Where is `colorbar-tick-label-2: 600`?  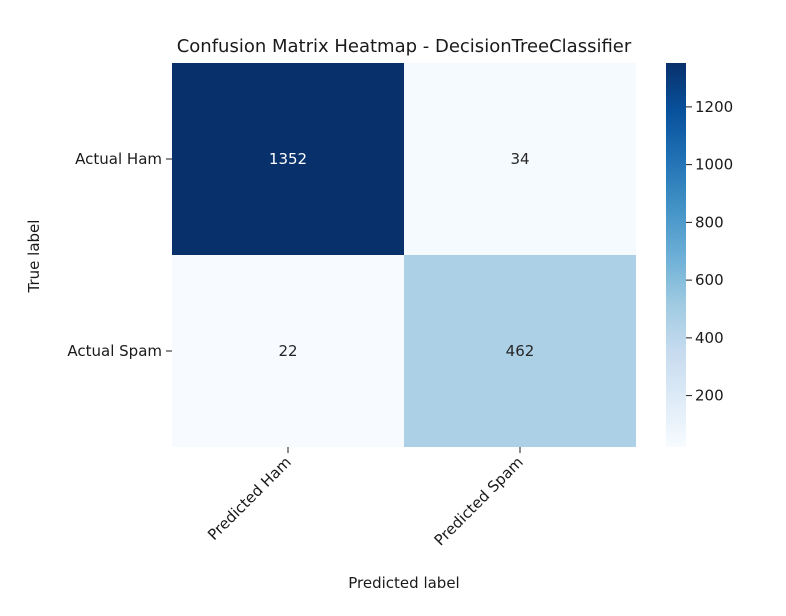 colorbar-tick-label-2: 600 is located at coordinates (709, 280).